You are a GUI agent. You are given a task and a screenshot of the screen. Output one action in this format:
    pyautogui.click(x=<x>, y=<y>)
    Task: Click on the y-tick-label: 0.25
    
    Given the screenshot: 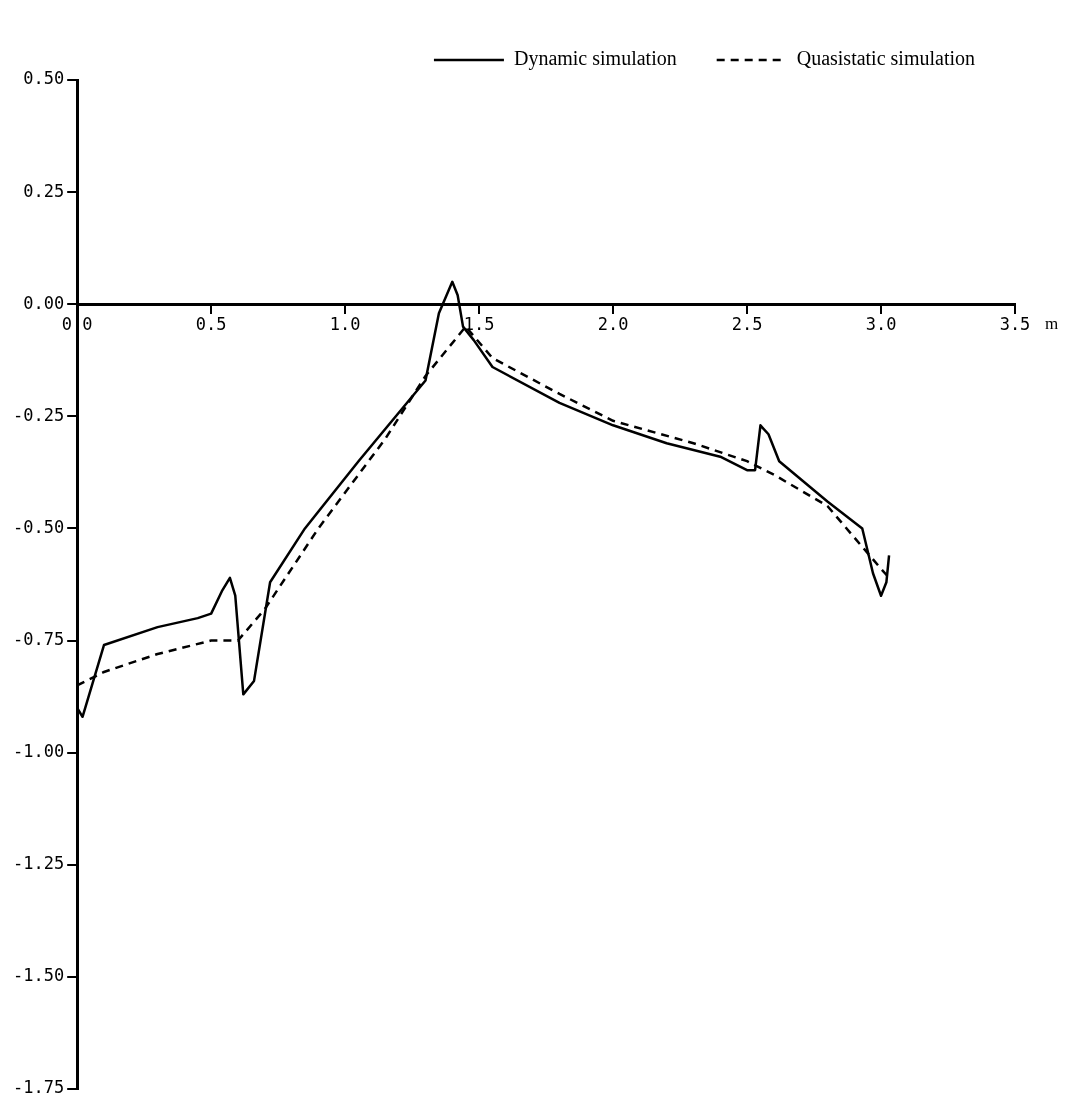 What is the action you would take?
    pyautogui.click(x=44, y=190)
    